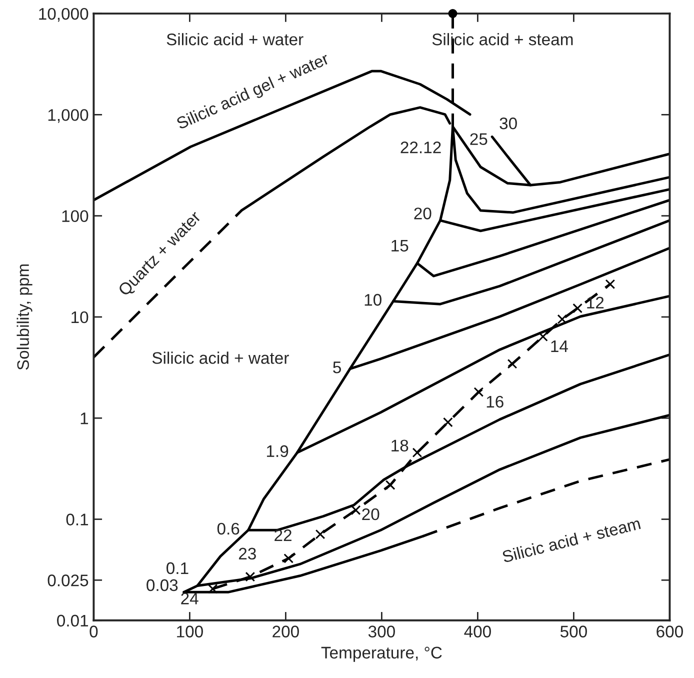  I want to click on y-axis-title: Solubility, ppm, so click(24, 317).